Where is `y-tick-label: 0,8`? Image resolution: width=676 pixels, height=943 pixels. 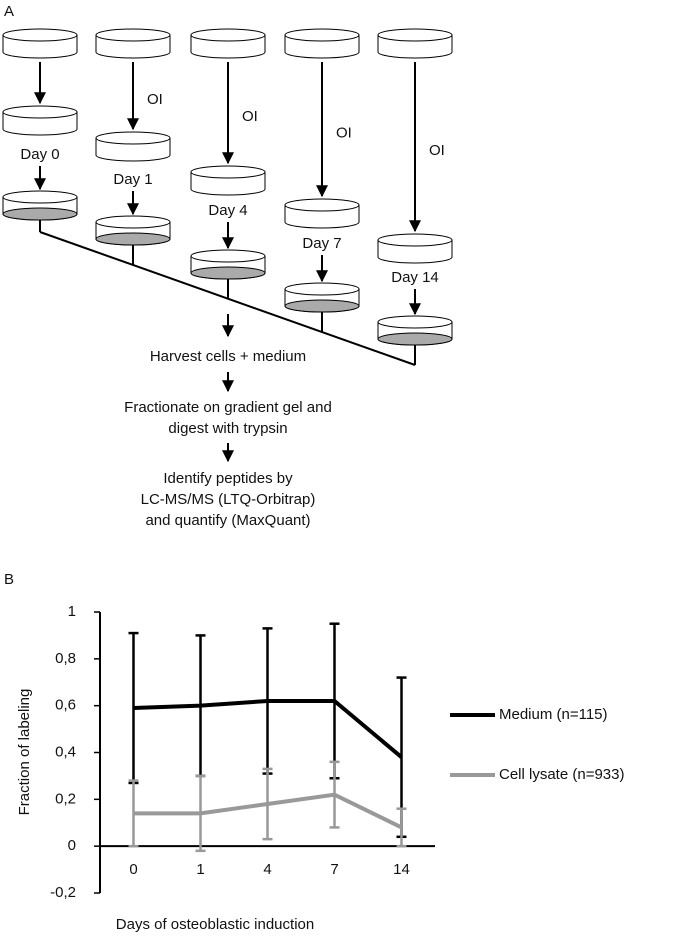 y-tick-label: 0,8 is located at coordinates (65, 658).